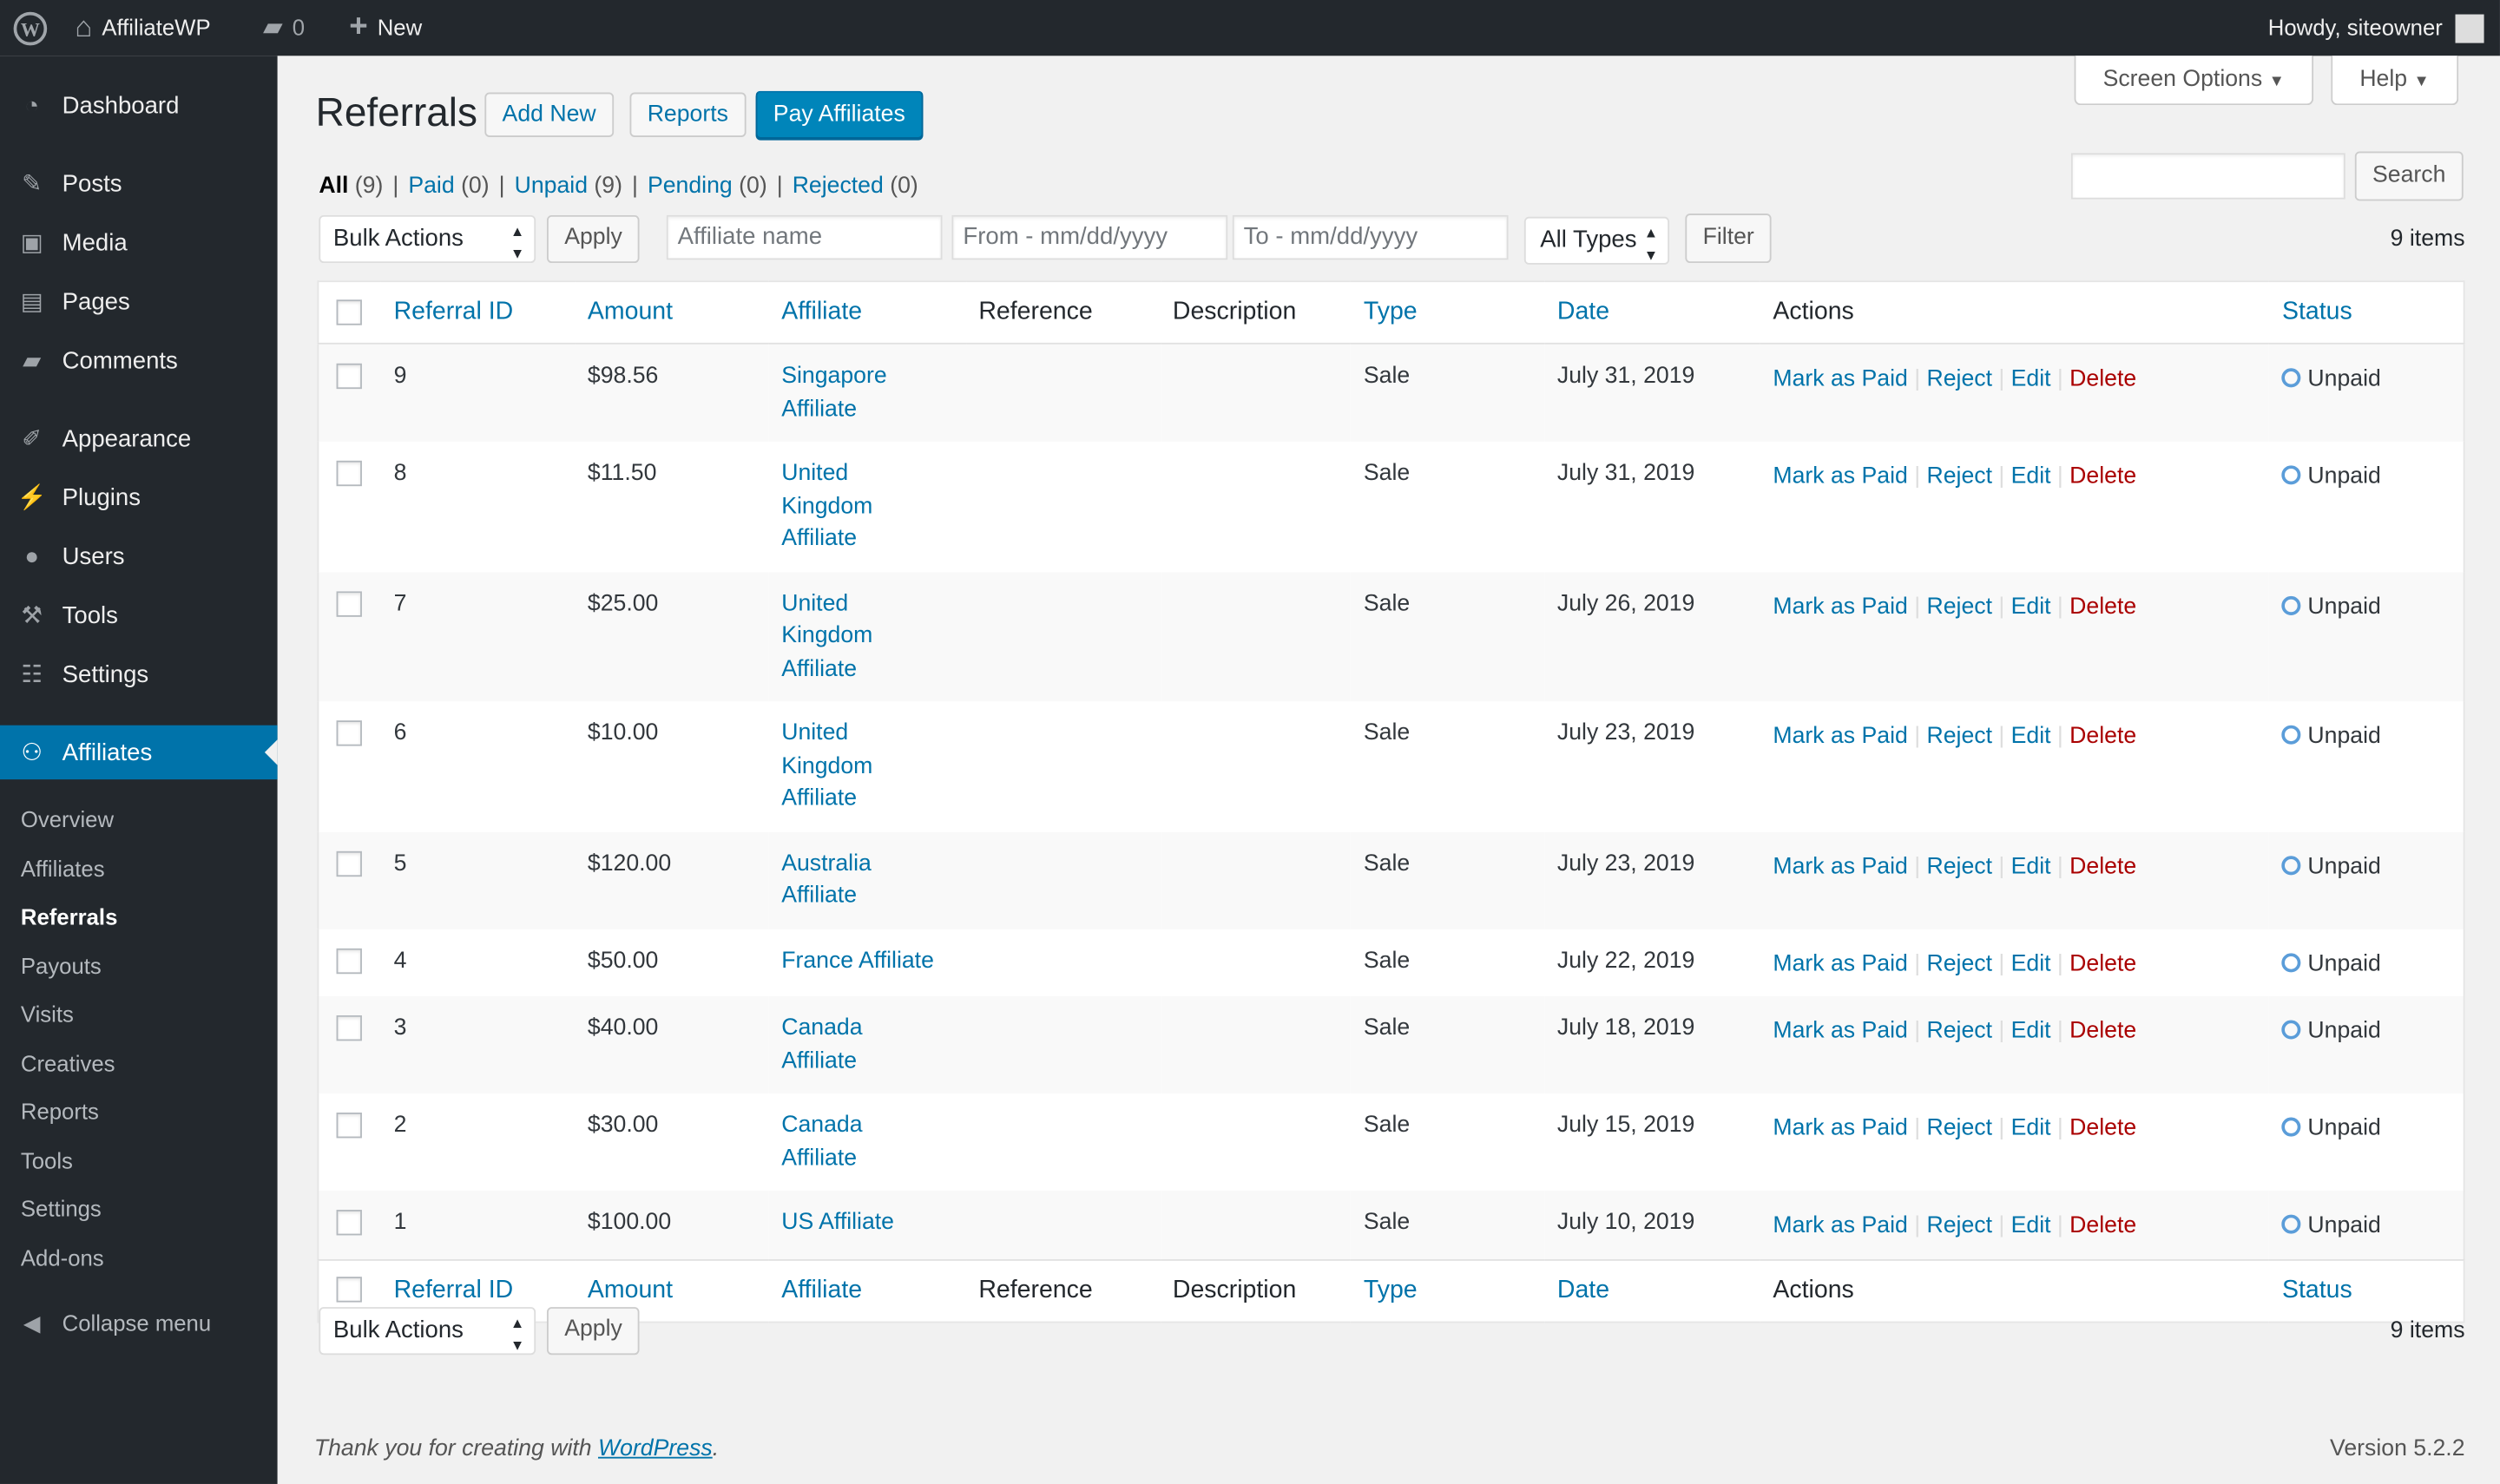  Describe the element at coordinates (449, 187) in the screenshot. I see `filter-paid: Paid (0)` at that location.